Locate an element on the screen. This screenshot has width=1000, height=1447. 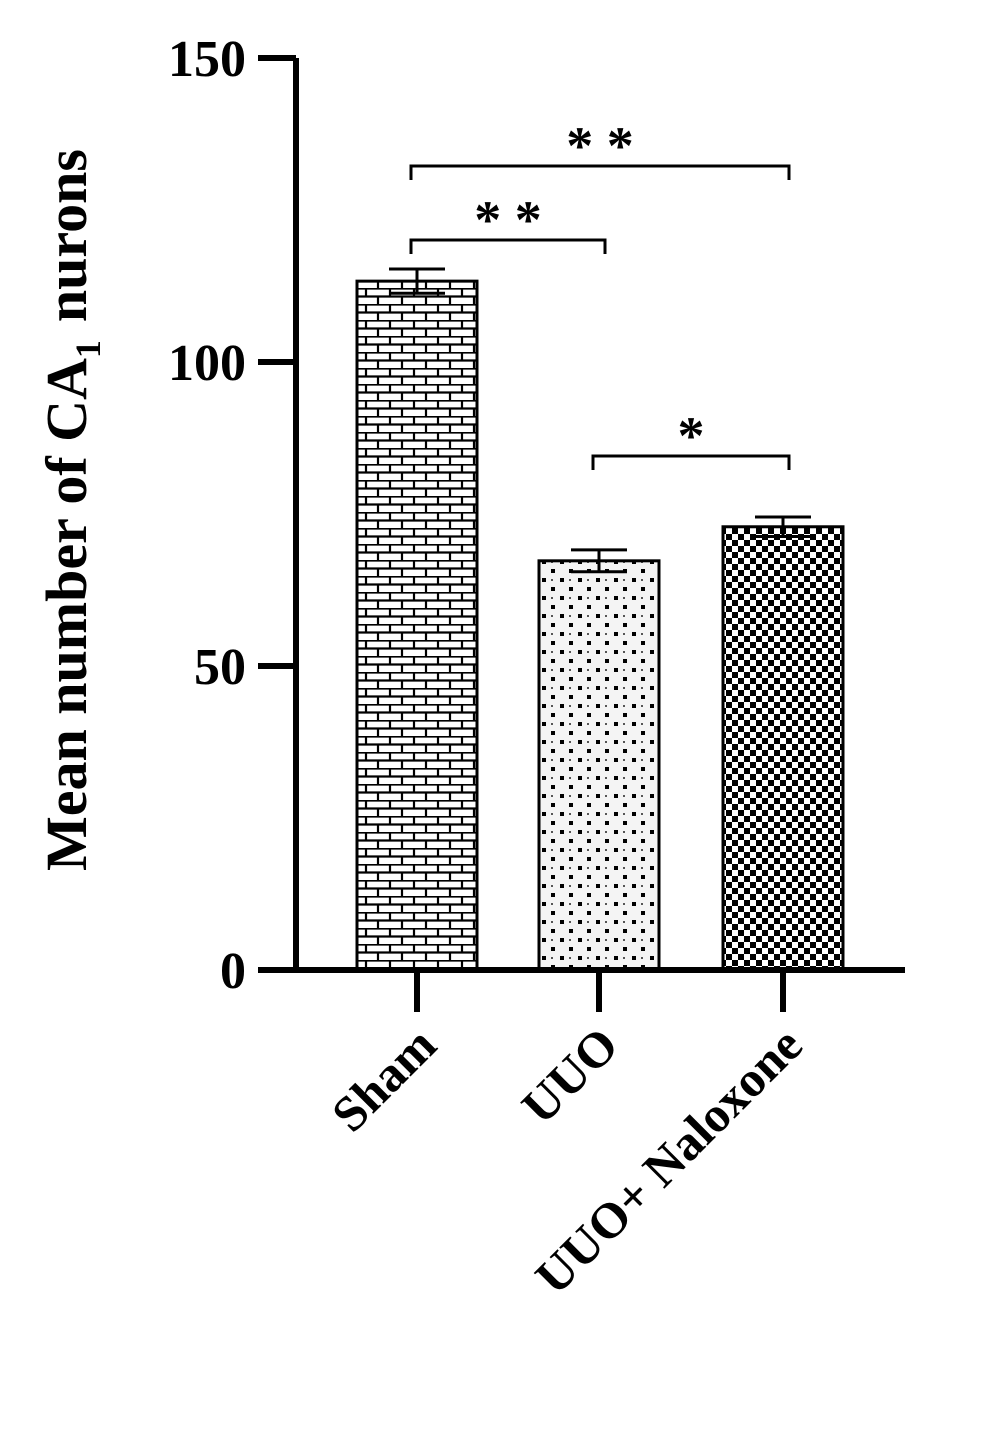
x-tick-label: Sham is located at coordinates (384, 1079).